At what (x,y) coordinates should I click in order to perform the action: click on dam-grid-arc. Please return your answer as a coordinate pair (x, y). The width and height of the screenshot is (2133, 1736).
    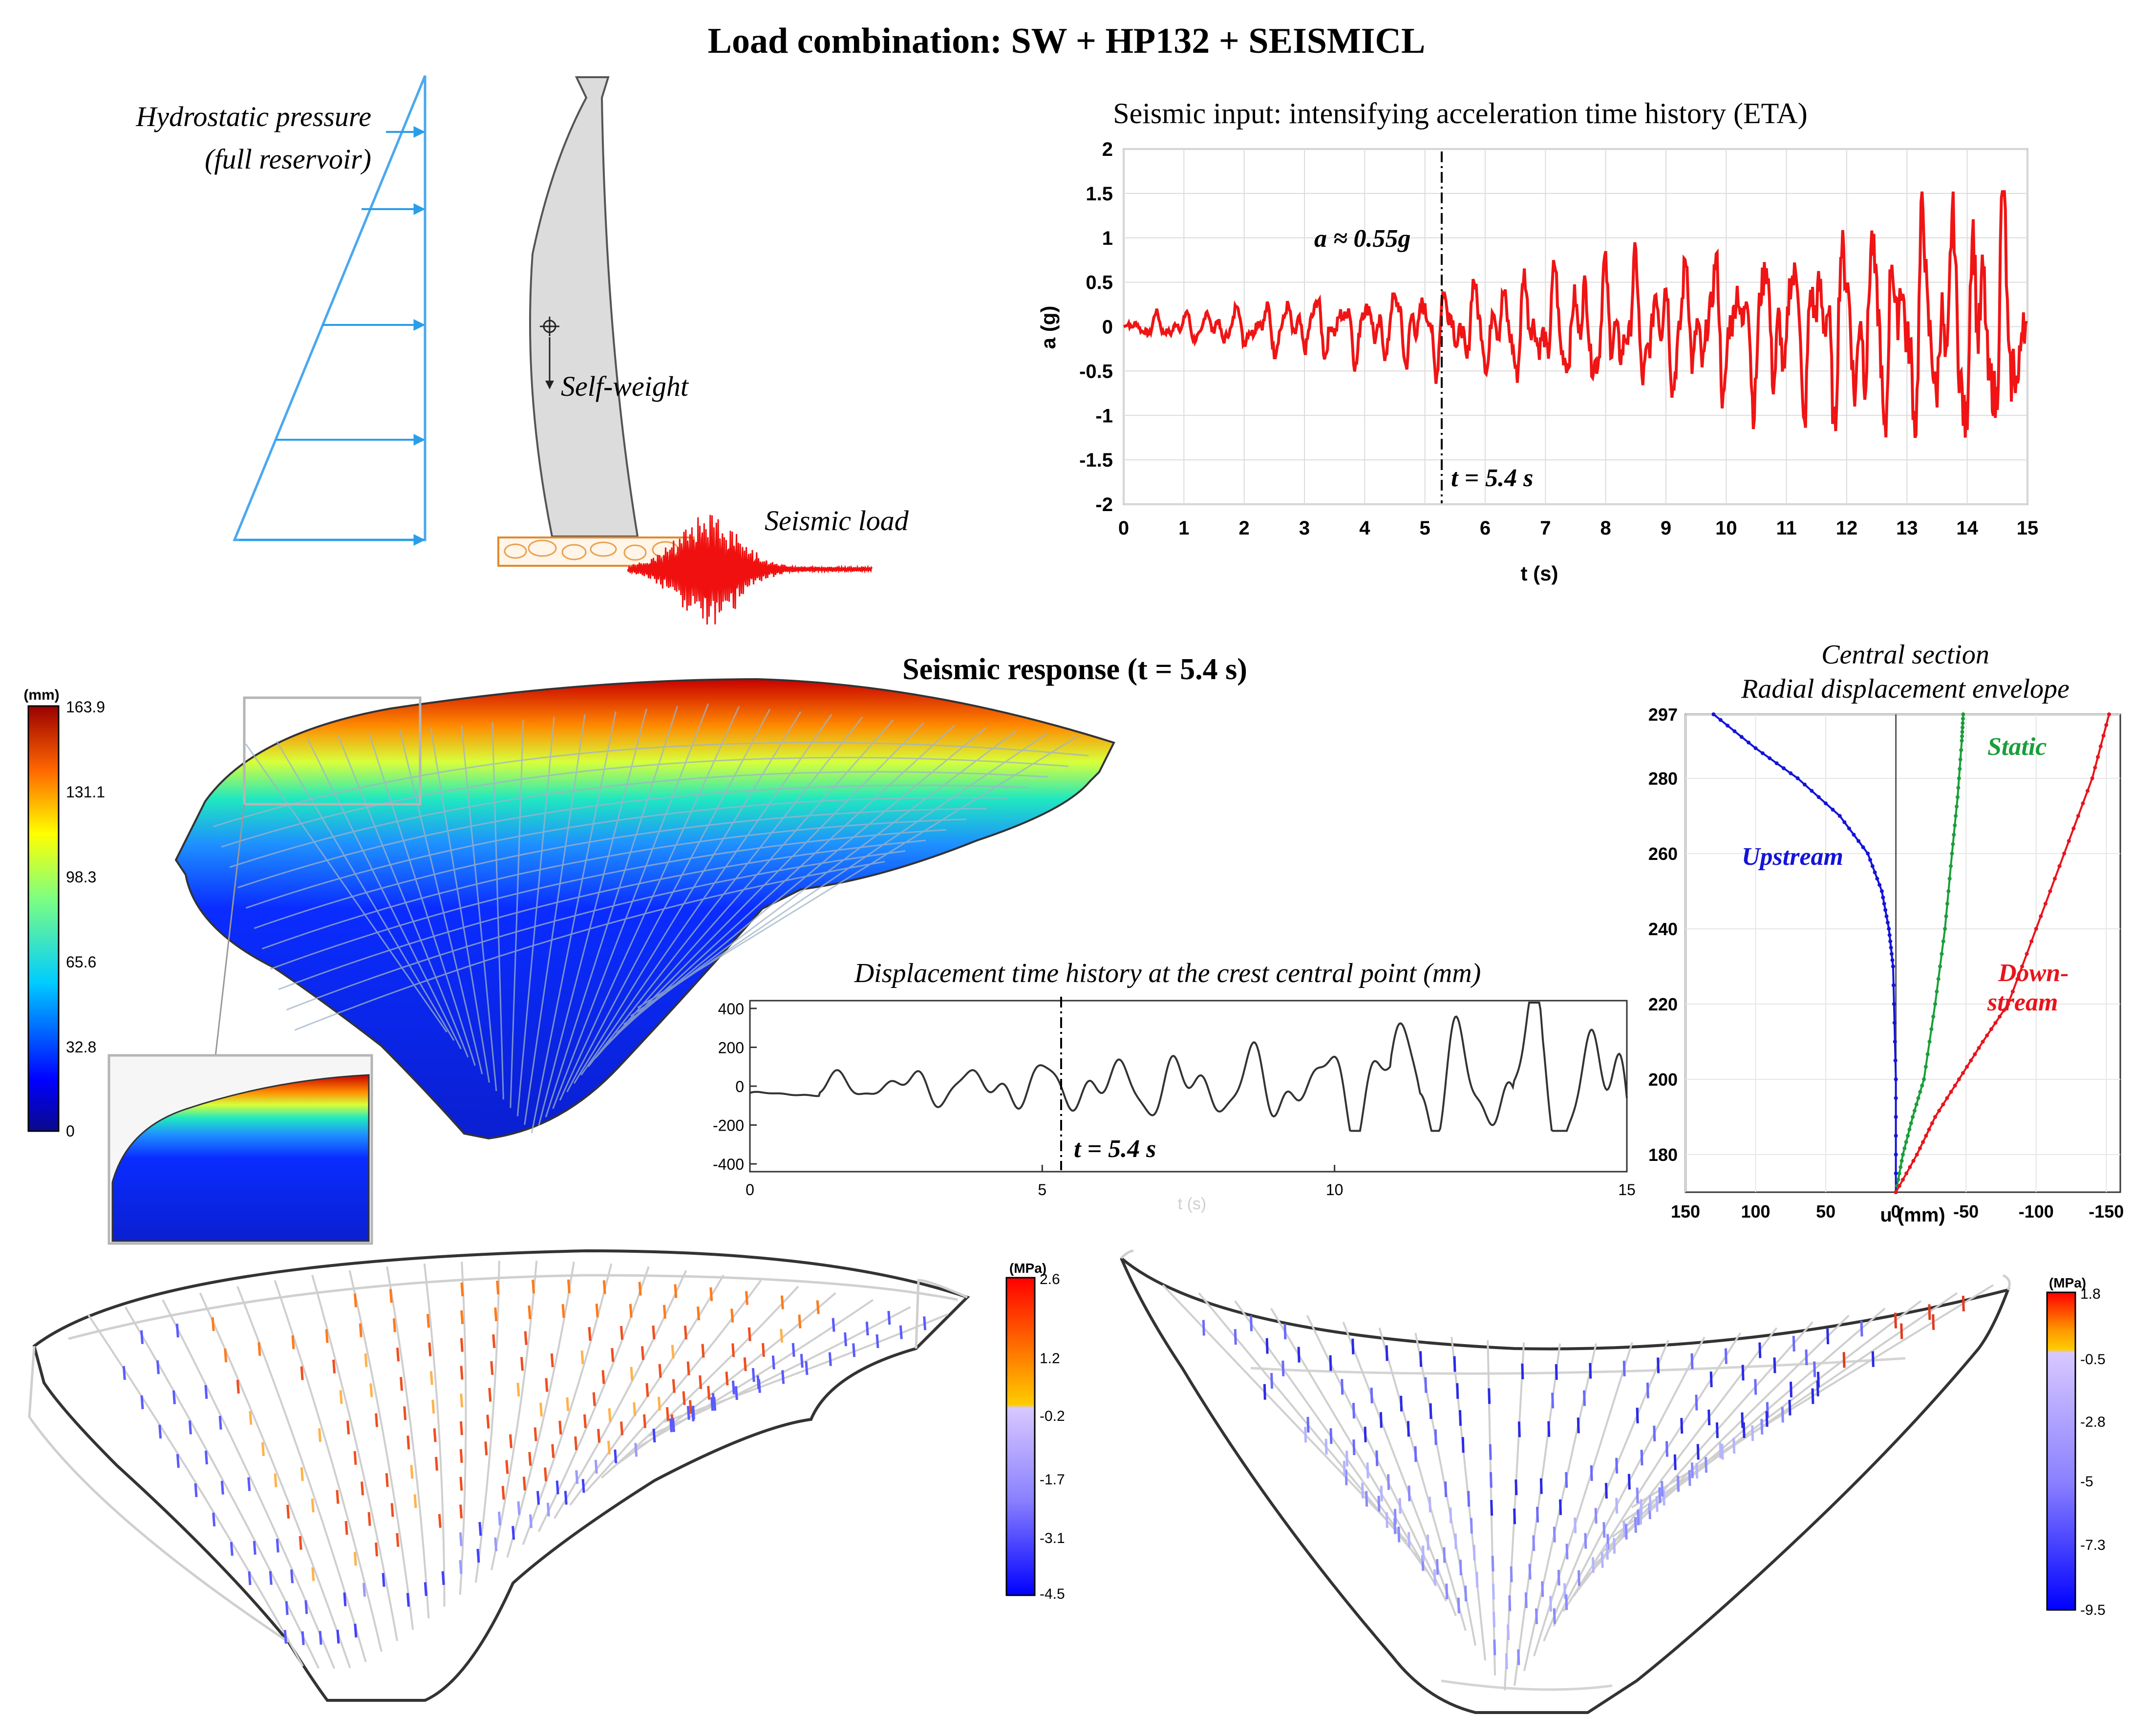
    Looking at the image, I should click on (596, 930).